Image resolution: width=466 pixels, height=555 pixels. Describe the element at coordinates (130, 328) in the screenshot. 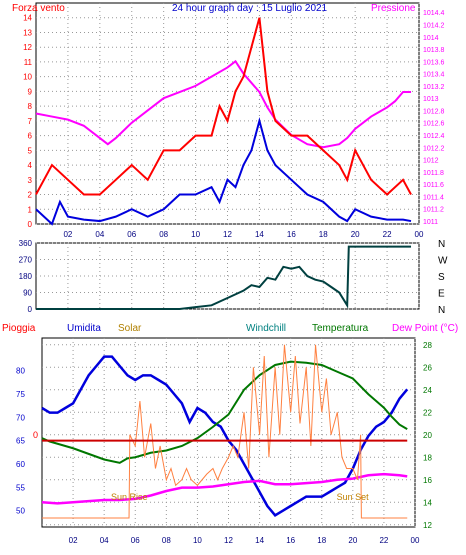

I see `legend-solar: Solar` at that location.